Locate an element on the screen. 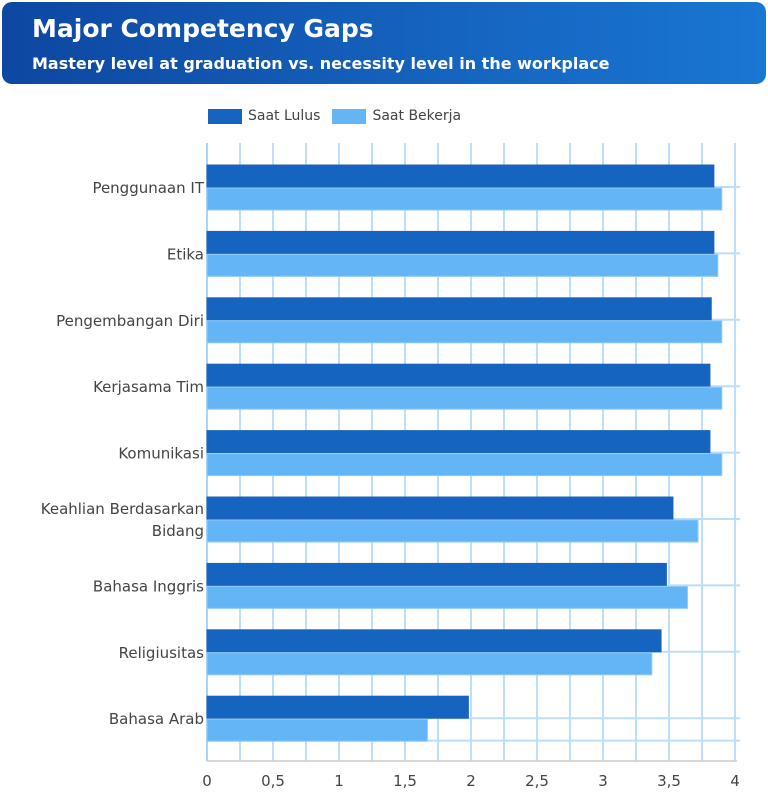  x-tick-label: 2,5 is located at coordinates (537, 781).